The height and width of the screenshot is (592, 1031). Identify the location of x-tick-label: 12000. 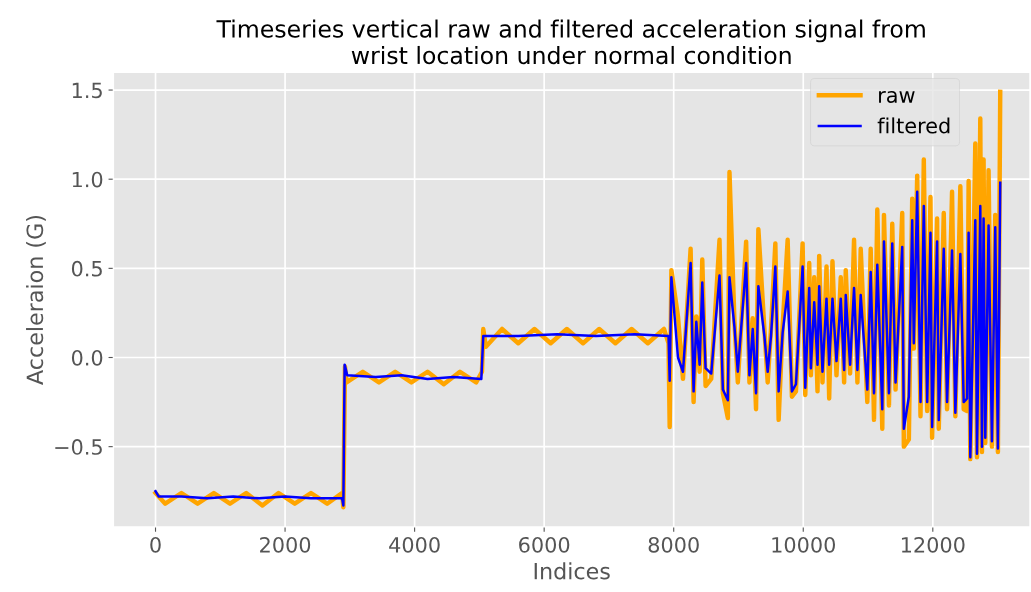
(933, 544).